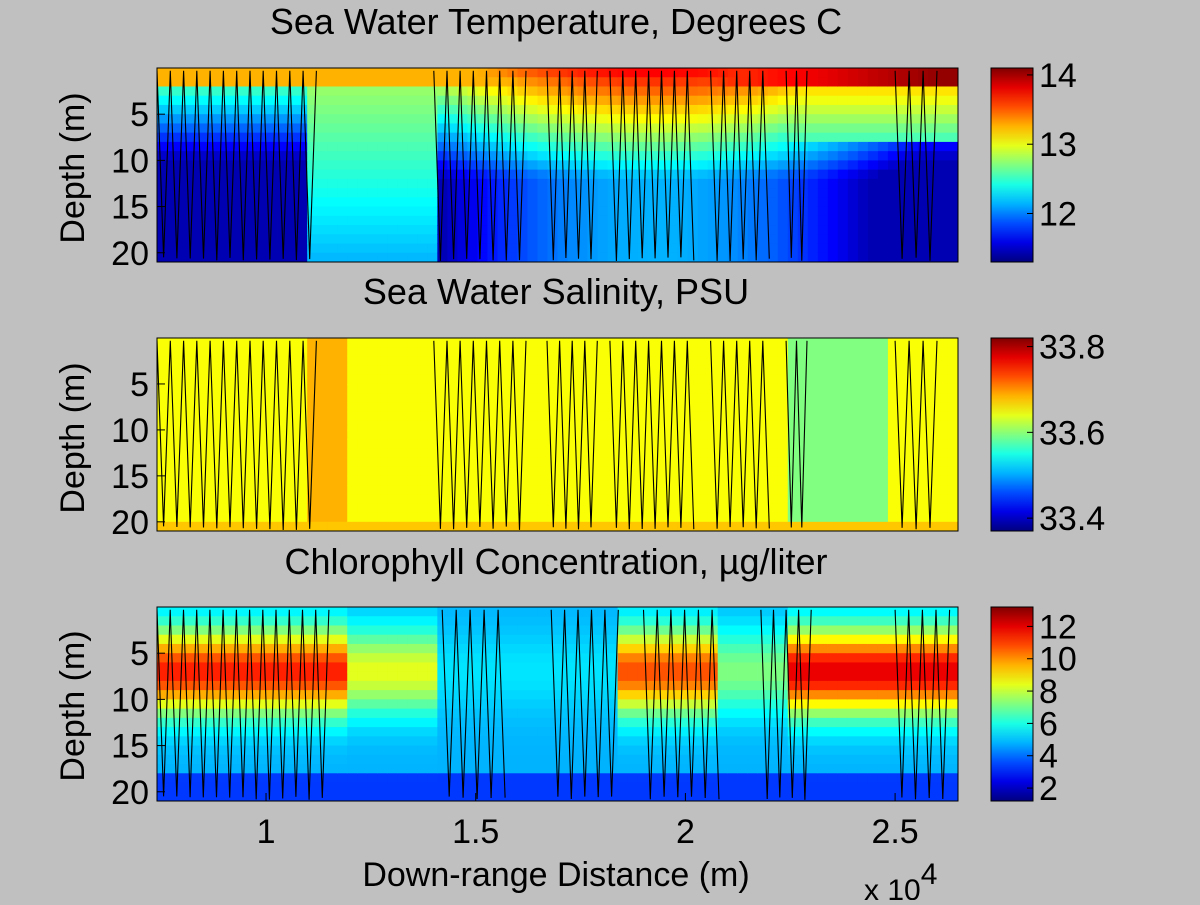 The width and height of the screenshot is (1200, 905). What do you see at coordinates (130, 161) in the screenshot?
I see `temperature-ytick-label: 10` at bounding box center [130, 161].